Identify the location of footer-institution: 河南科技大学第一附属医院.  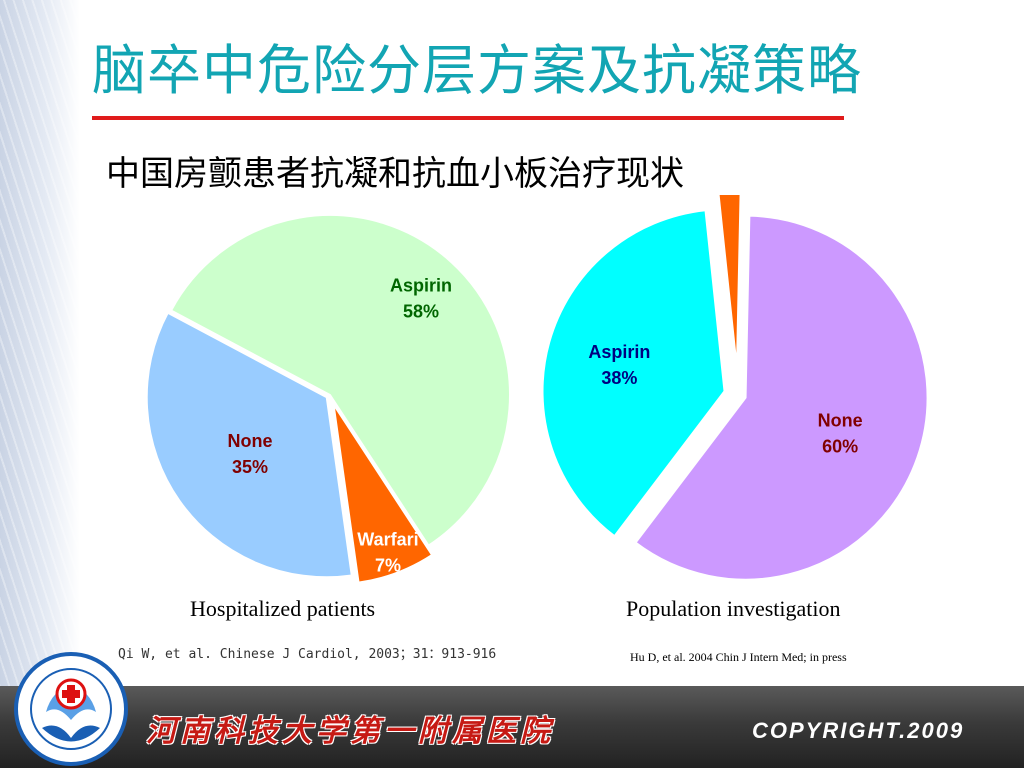
(350, 731).